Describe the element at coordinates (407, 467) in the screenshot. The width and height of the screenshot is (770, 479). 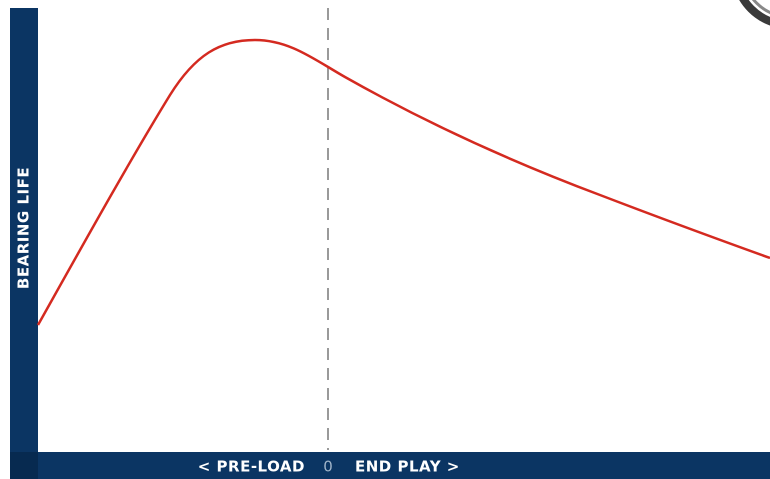
I see `end-play-label: END PLAY >` at that location.